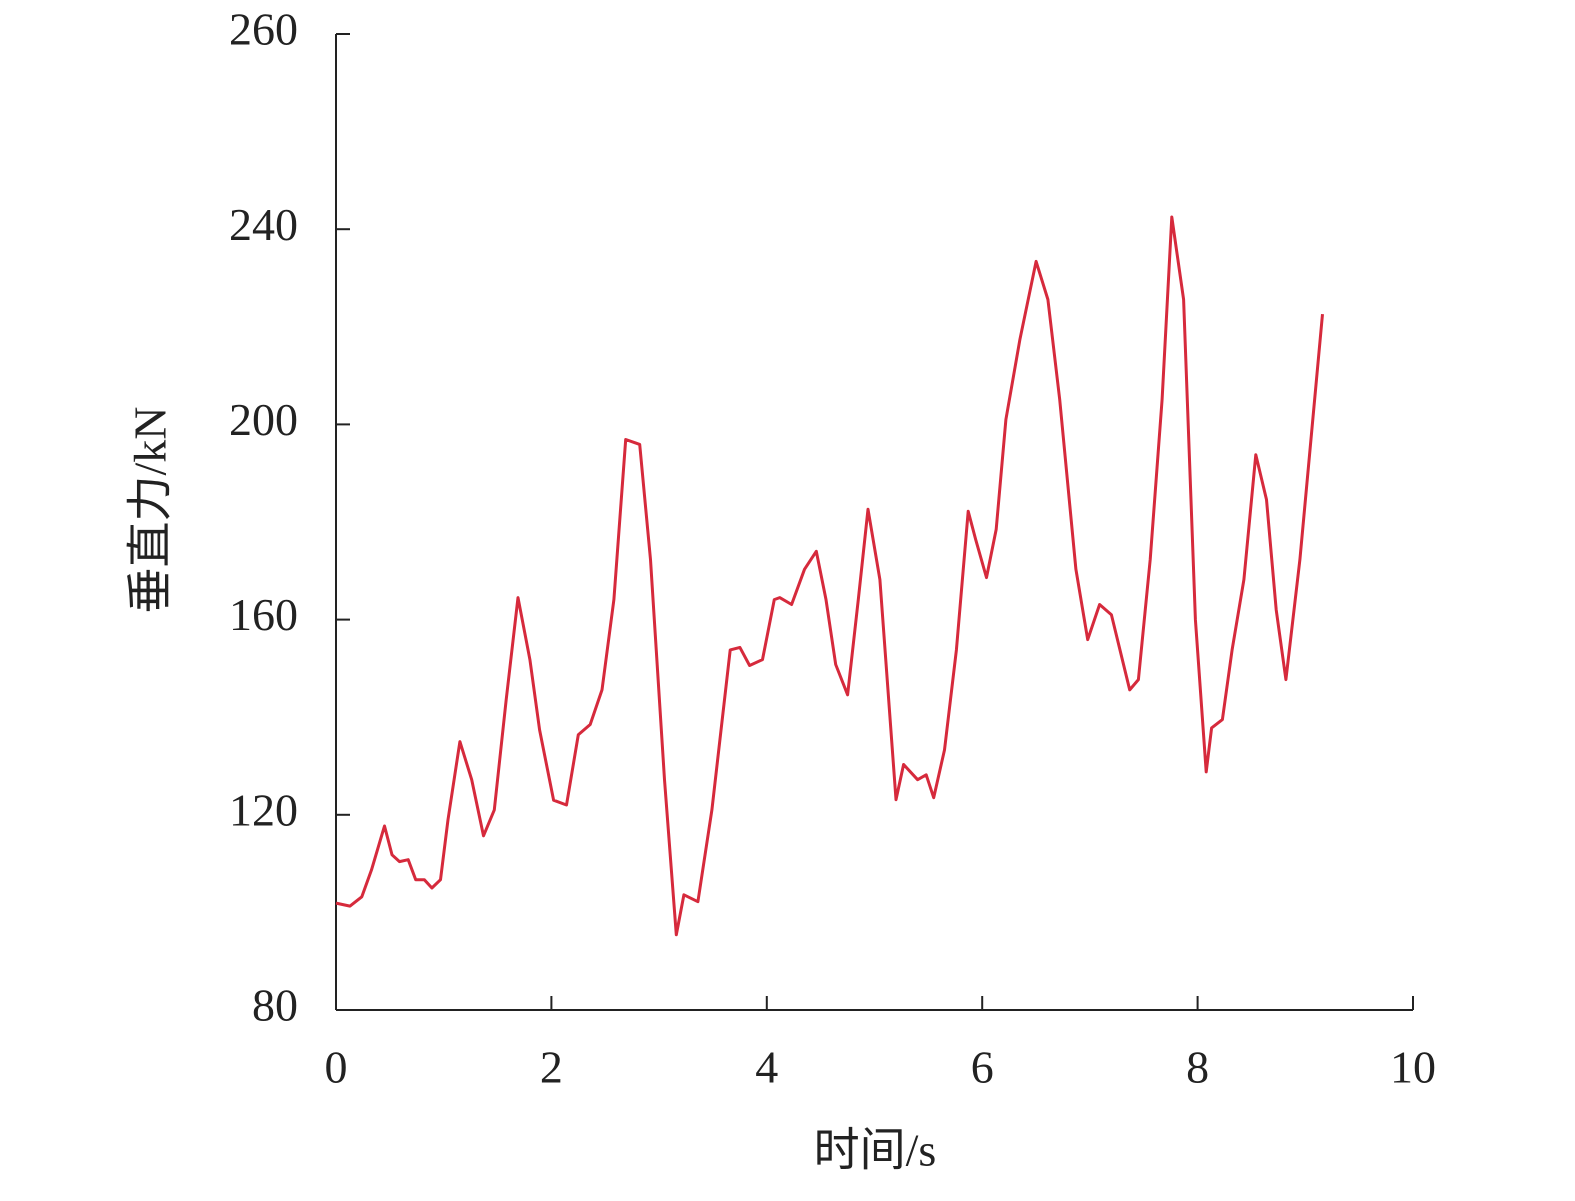  Describe the element at coordinates (275, 1005) in the screenshot. I see `y-tick-label: 80` at that location.